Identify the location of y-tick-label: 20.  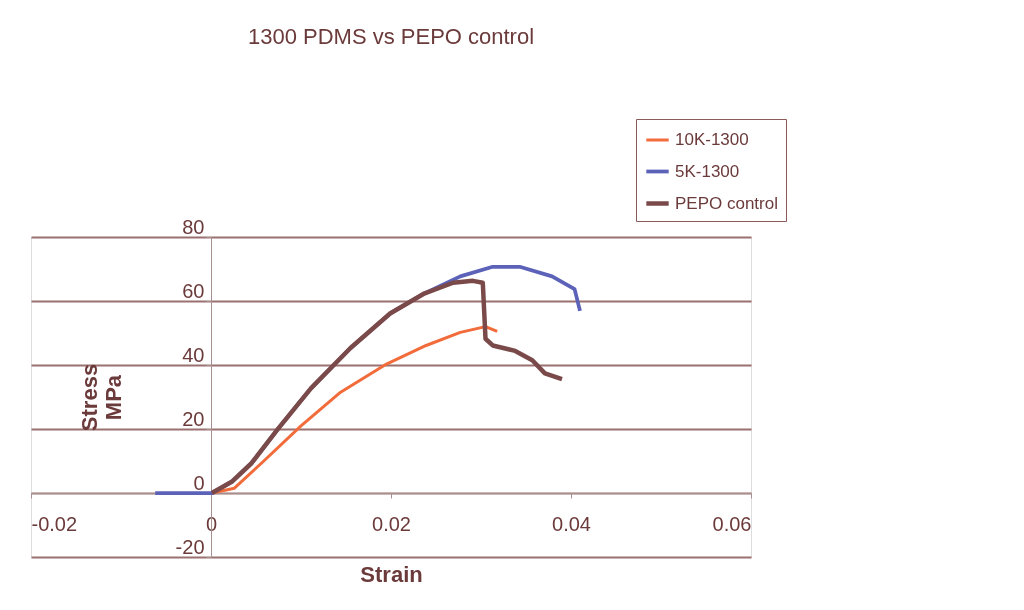
(193, 418).